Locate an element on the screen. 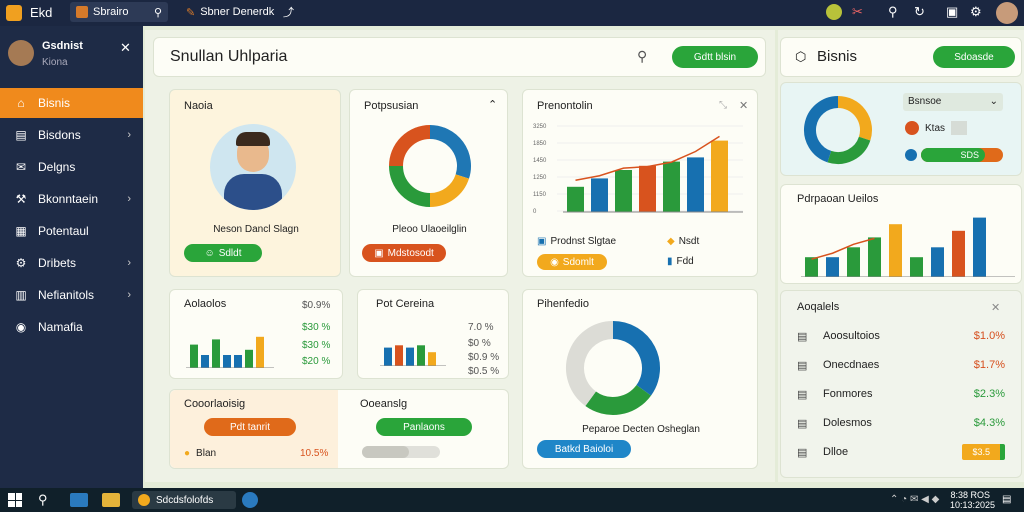 Image resolution: width=1024 pixels, height=512 pixels. mail-icon: ✉ is located at coordinates (21, 167).